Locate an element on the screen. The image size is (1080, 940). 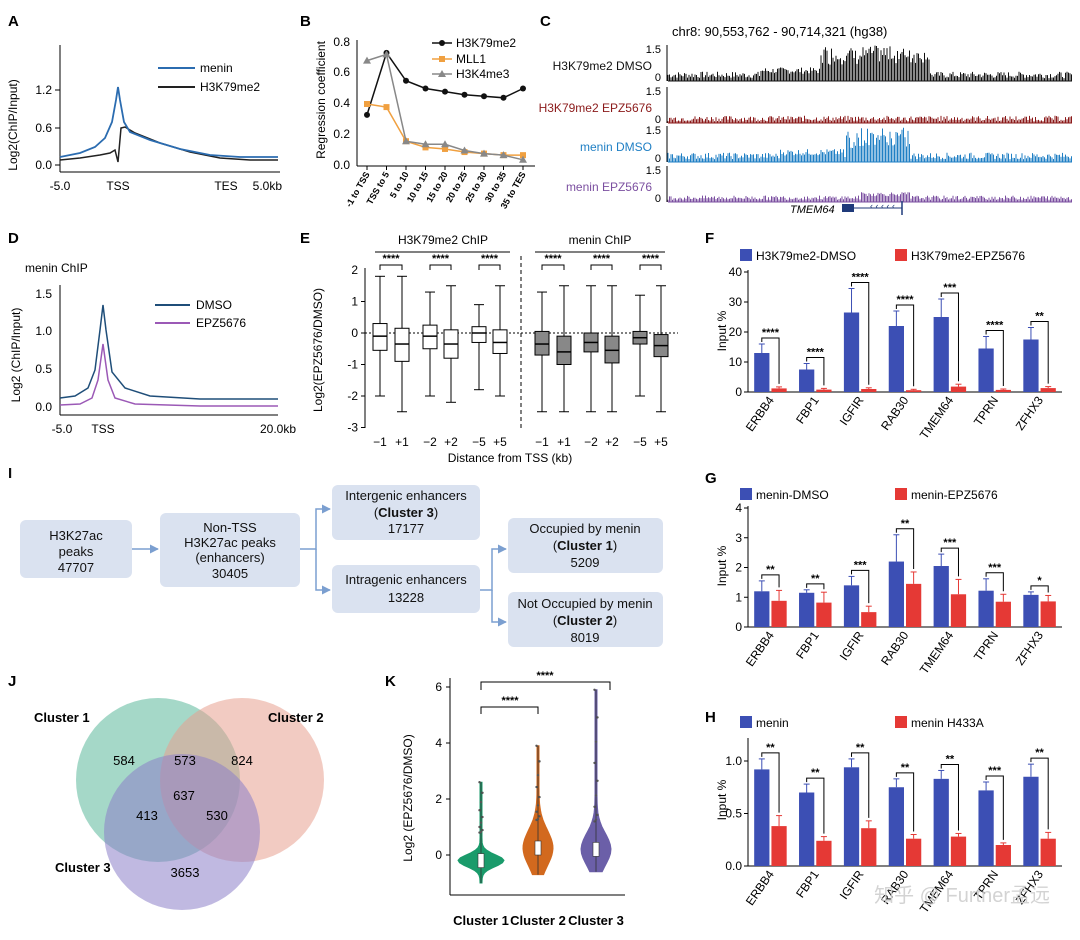
panel-f-legend: H3K79me2-DMSO H3K79me2-EPZ5676 is located at coordinates (882, 256).